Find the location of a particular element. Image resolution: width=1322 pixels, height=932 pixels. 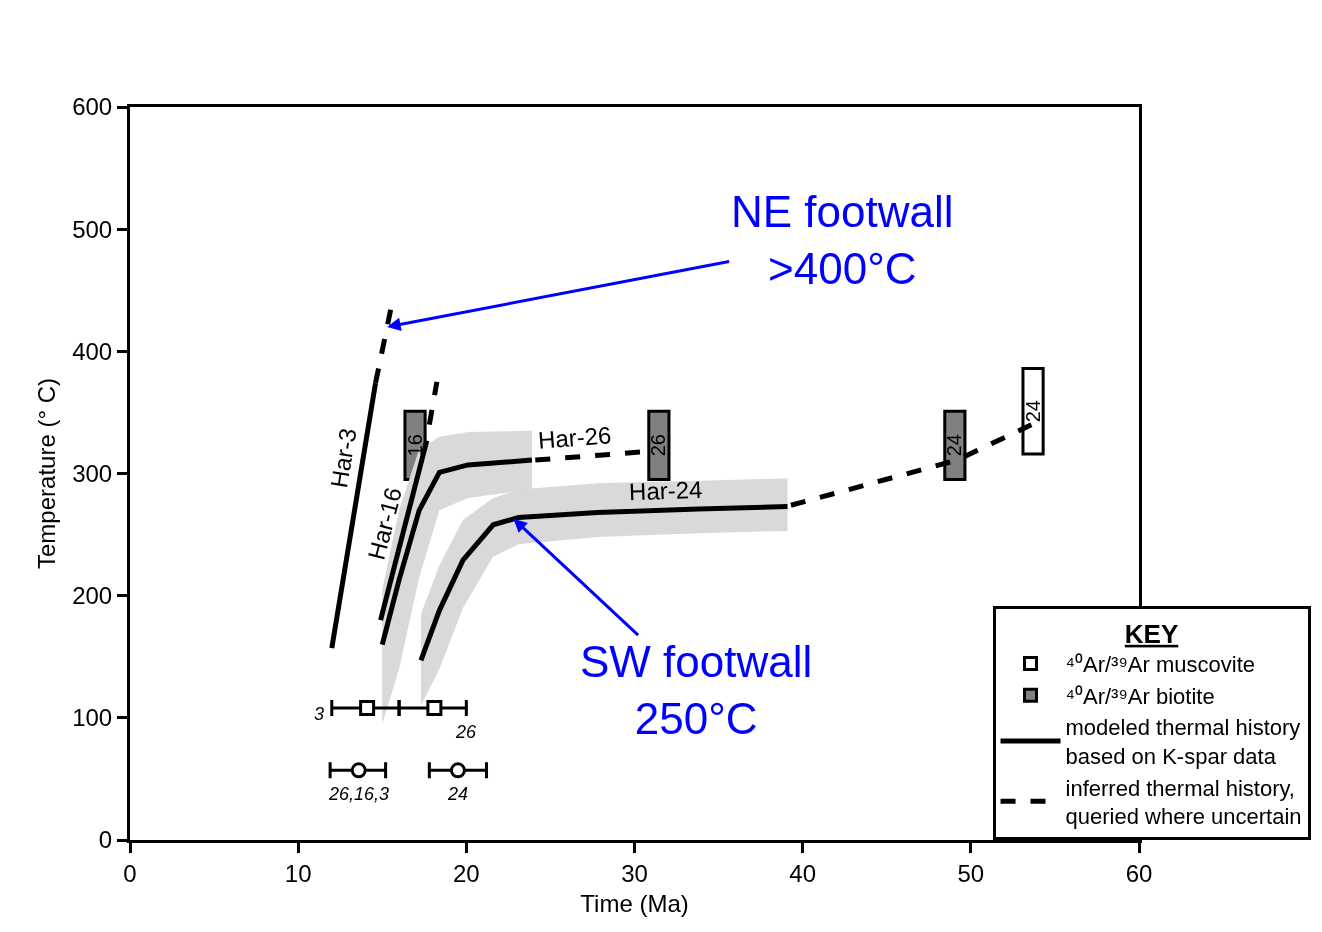

y-tick-label: 500 is located at coordinates (92, 229).